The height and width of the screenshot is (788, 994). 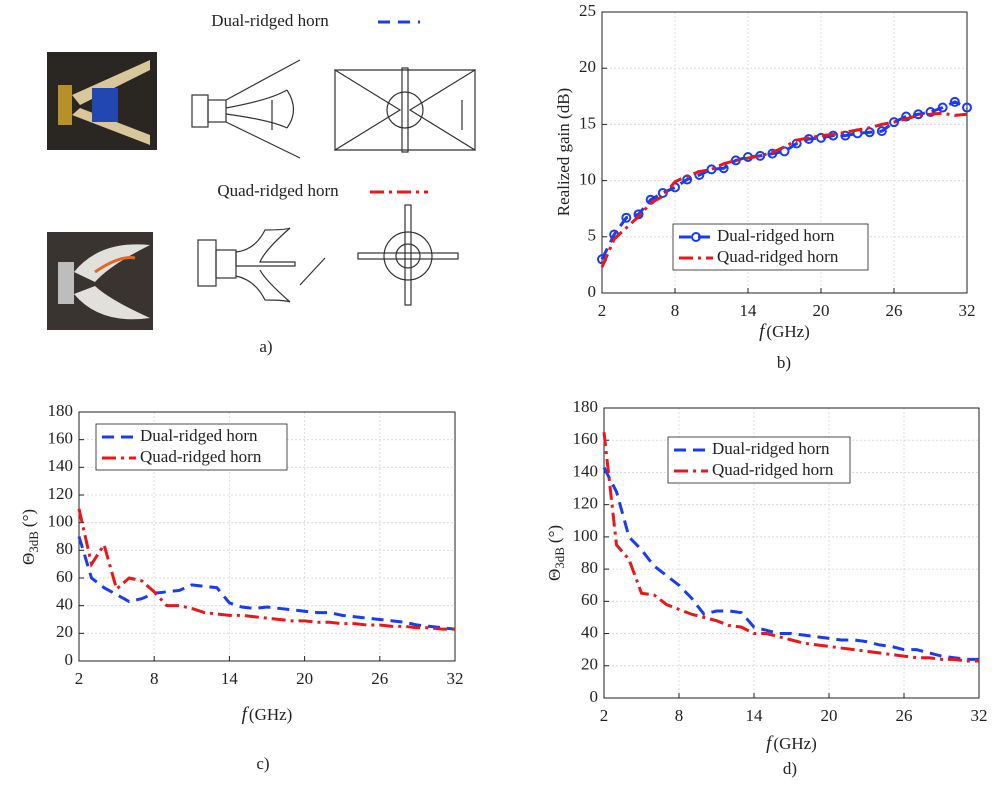 What do you see at coordinates (270, 20) in the screenshot?
I see `label-dual: Dual-ridged horn` at bounding box center [270, 20].